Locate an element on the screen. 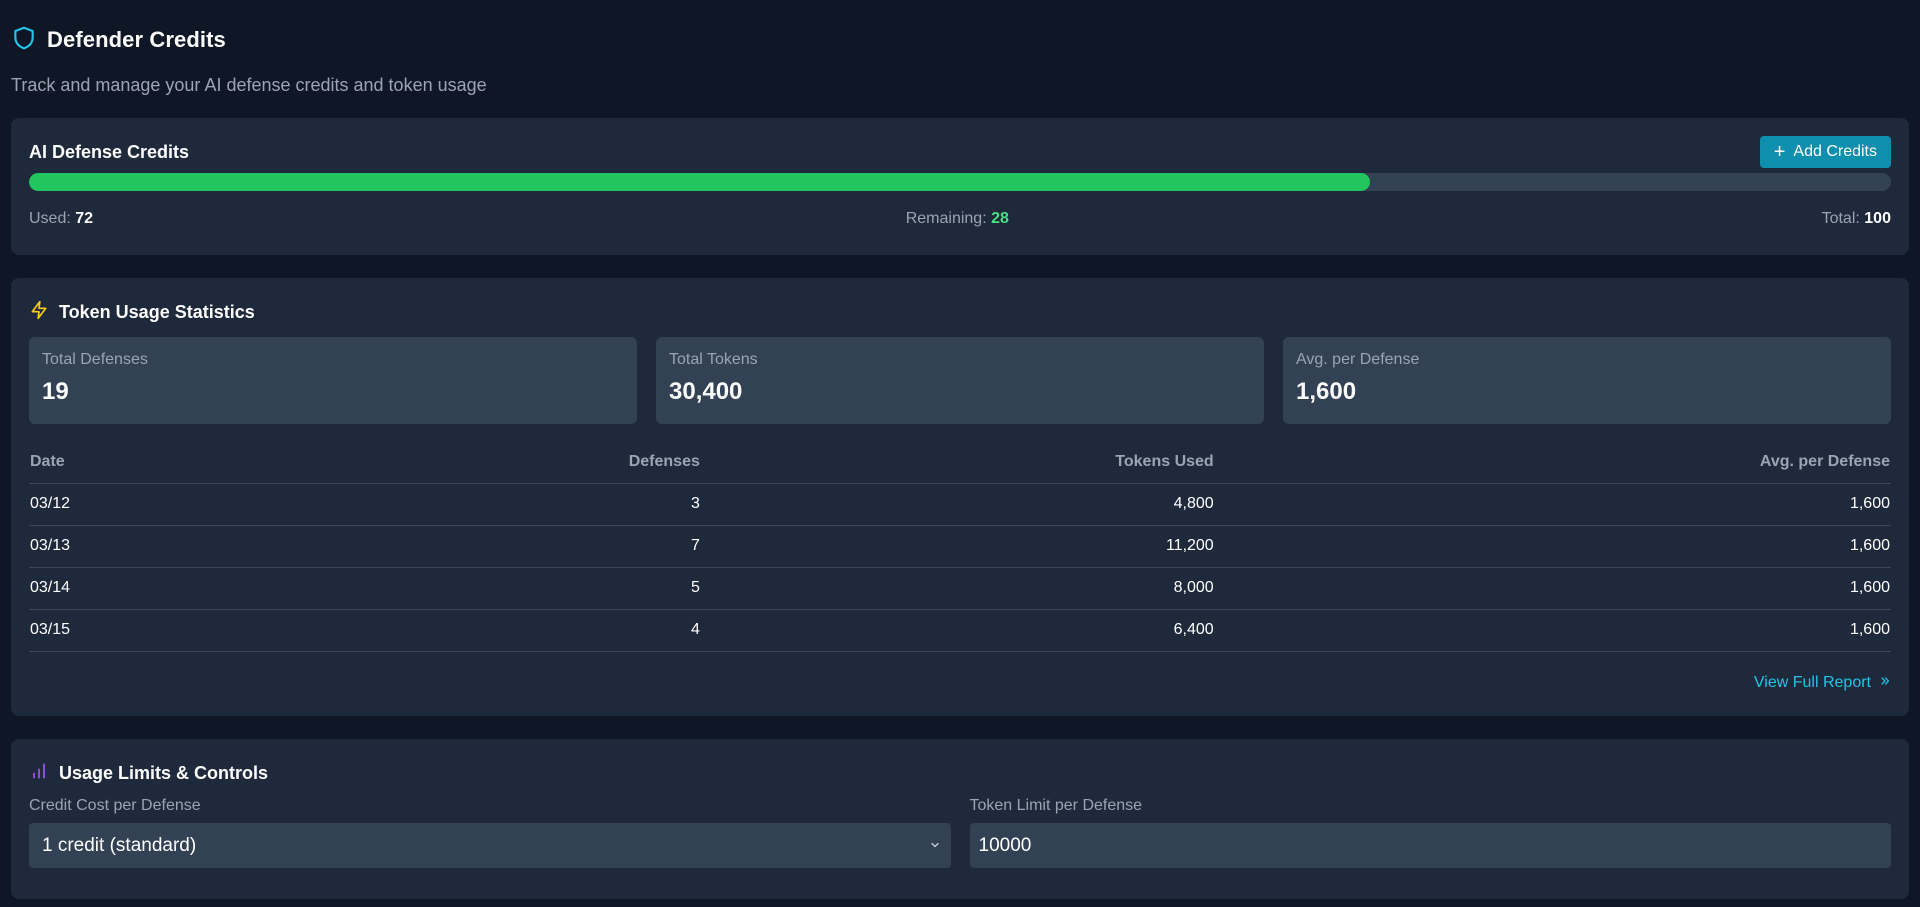  tile-label: Total Defenses is located at coordinates (95, 359).